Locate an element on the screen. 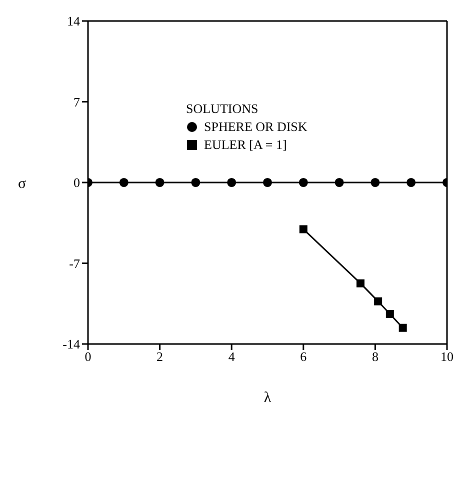  legend-label: EULER [A = 1] is located at coordinates (245, 145).